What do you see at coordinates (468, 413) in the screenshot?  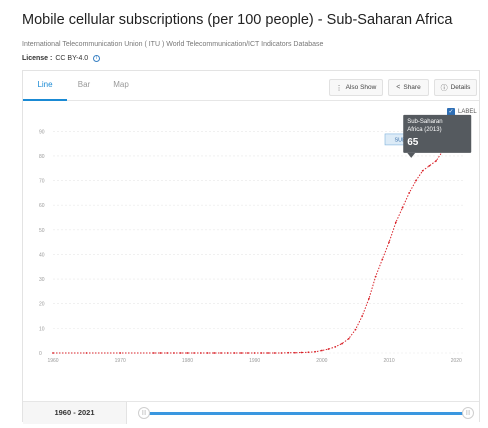 I see `slider-handle-end: |||` at bounding box center [468, 413].